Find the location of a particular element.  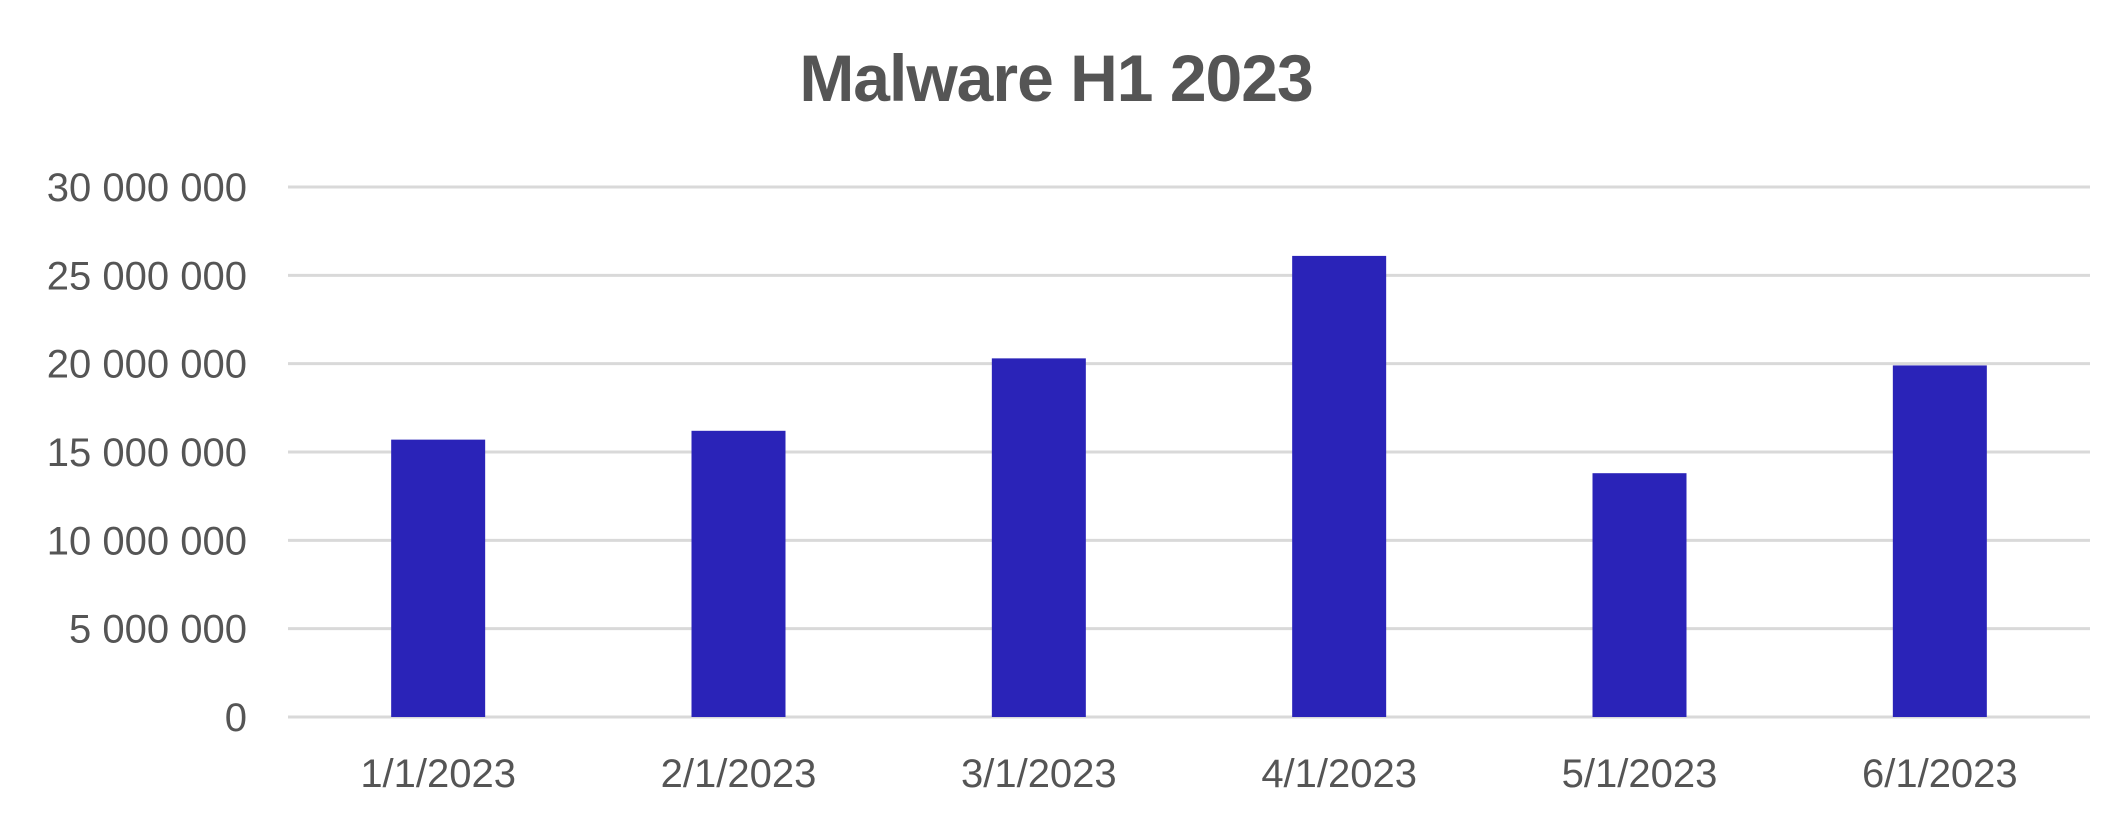

x-tick-label: 2/1/2023 is located at coordinates (739, 774).